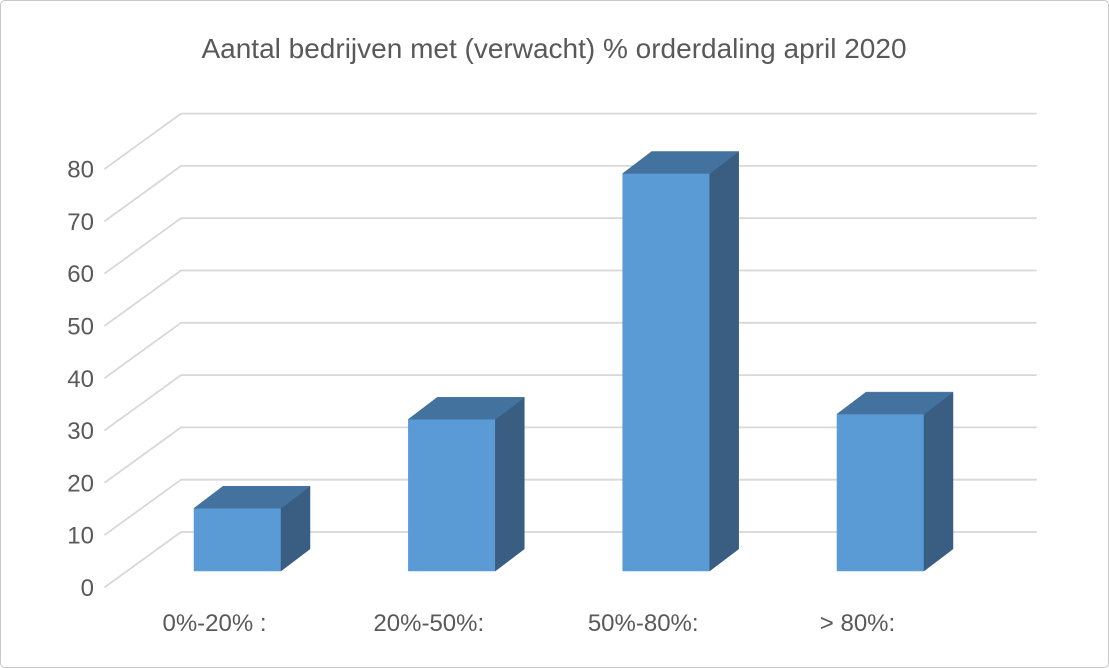 The height and width of the screenshot is (668, 1109). Describe the element at coordinates (80, 536) in the screenshot. I see `y-tick-label: 10` at that location.